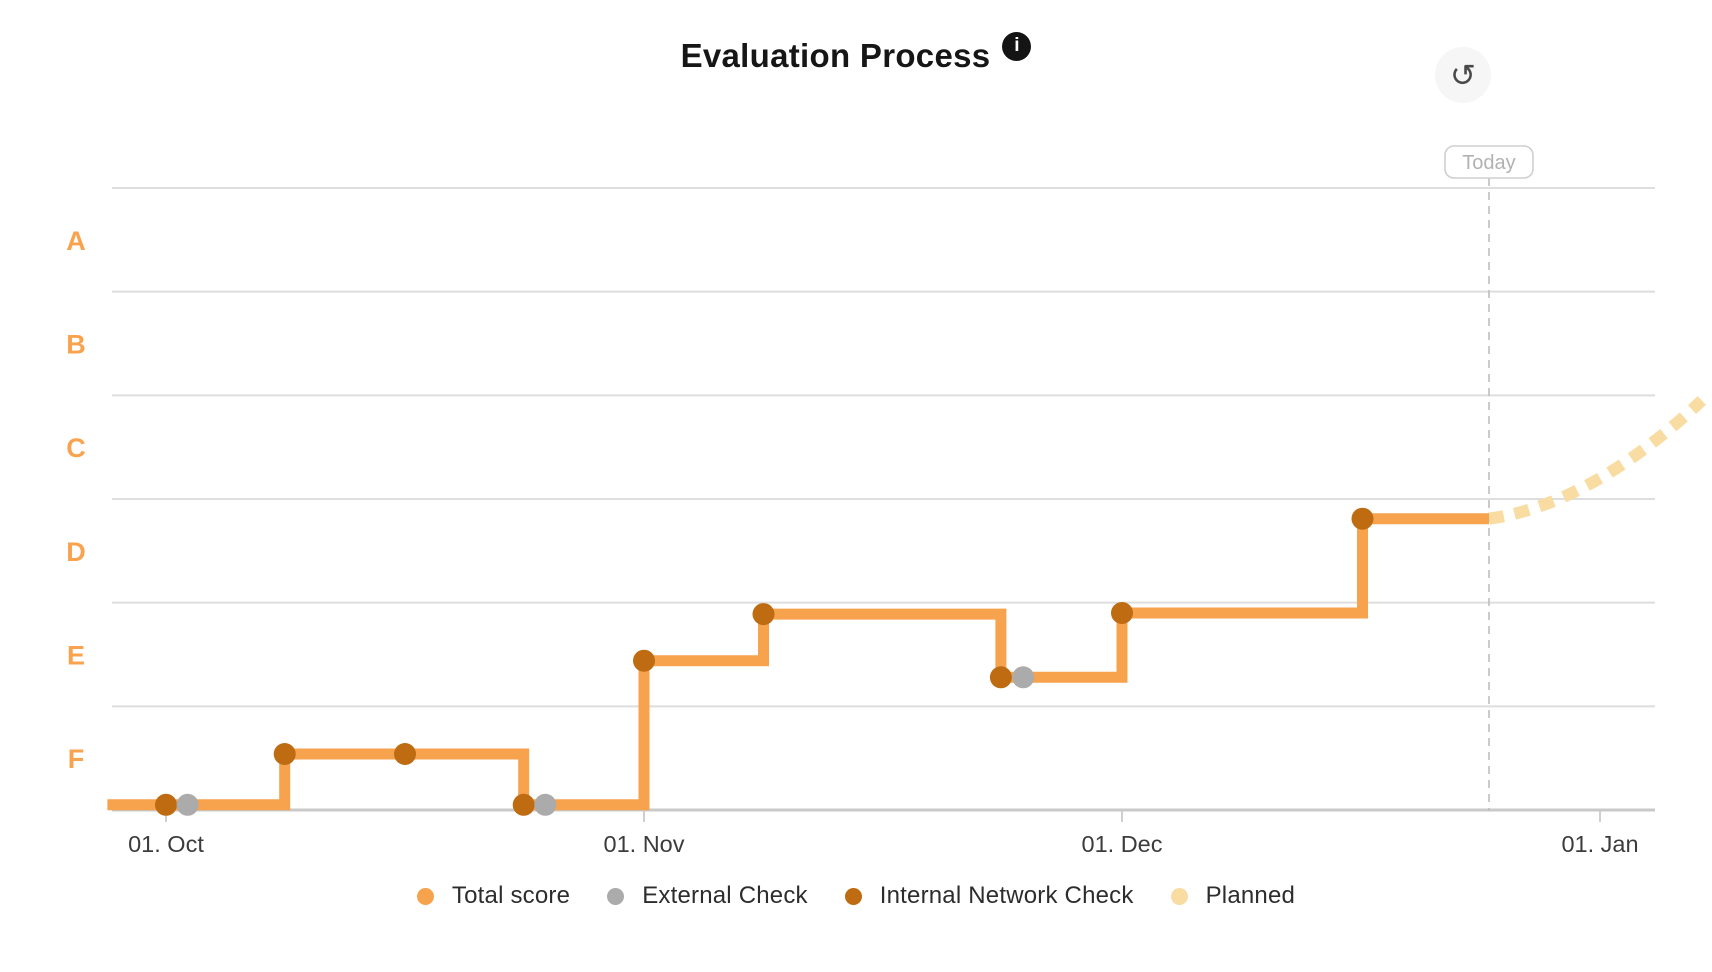 The height and width of the screenshot is (972, 1712). Describe the element at coordinates (1006, 895) in the screenshot. I see `legend-label: Internal Network Check` at that location.